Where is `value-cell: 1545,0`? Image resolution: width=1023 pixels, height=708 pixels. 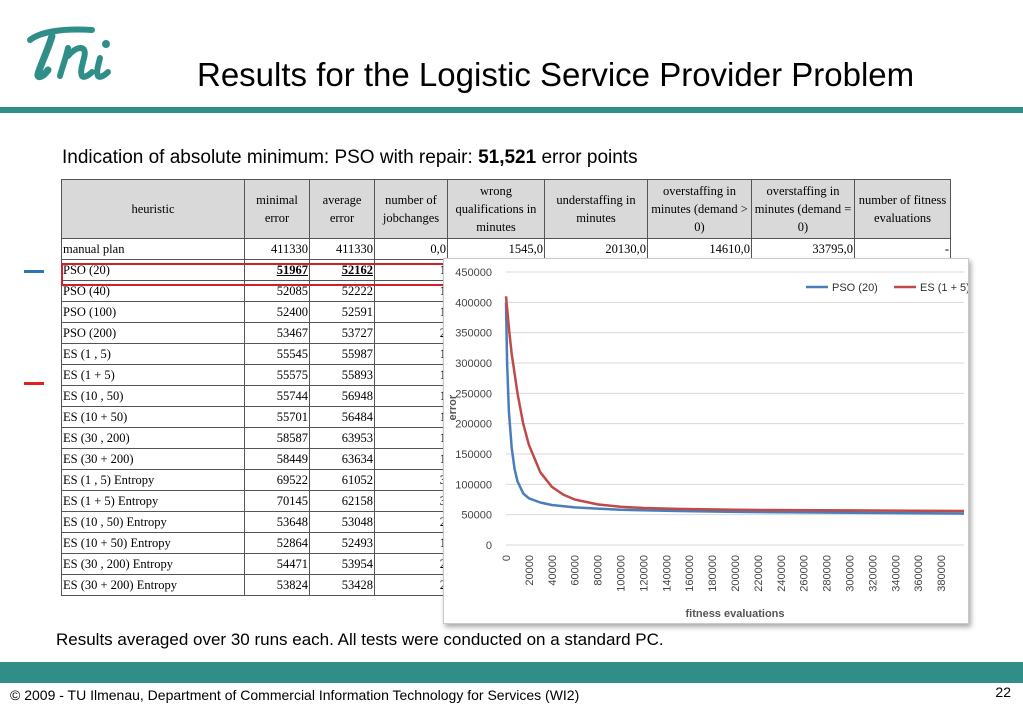
value-cell: 1545,0 is located at coordinates (496, 249).